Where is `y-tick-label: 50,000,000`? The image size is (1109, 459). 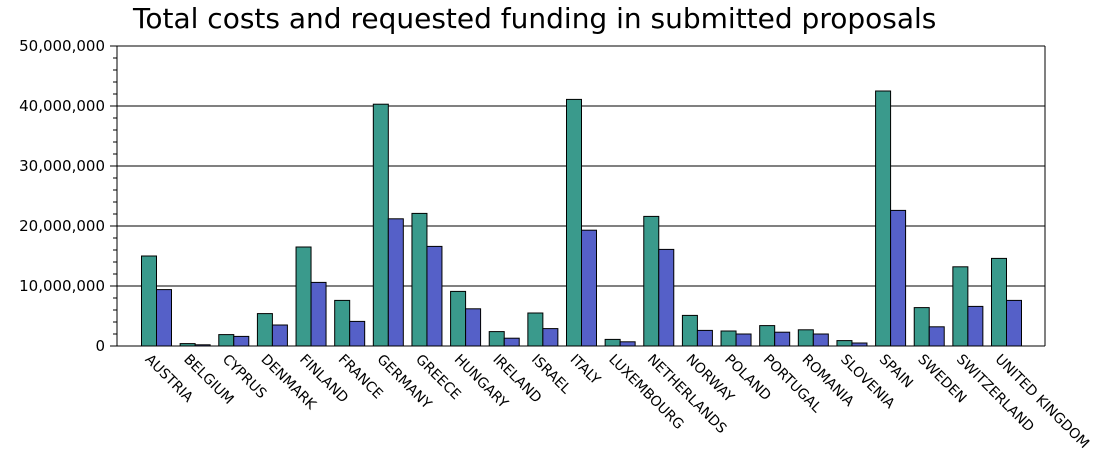 y-tick-label: 50,000,000 is located at coordinates (62, 46).